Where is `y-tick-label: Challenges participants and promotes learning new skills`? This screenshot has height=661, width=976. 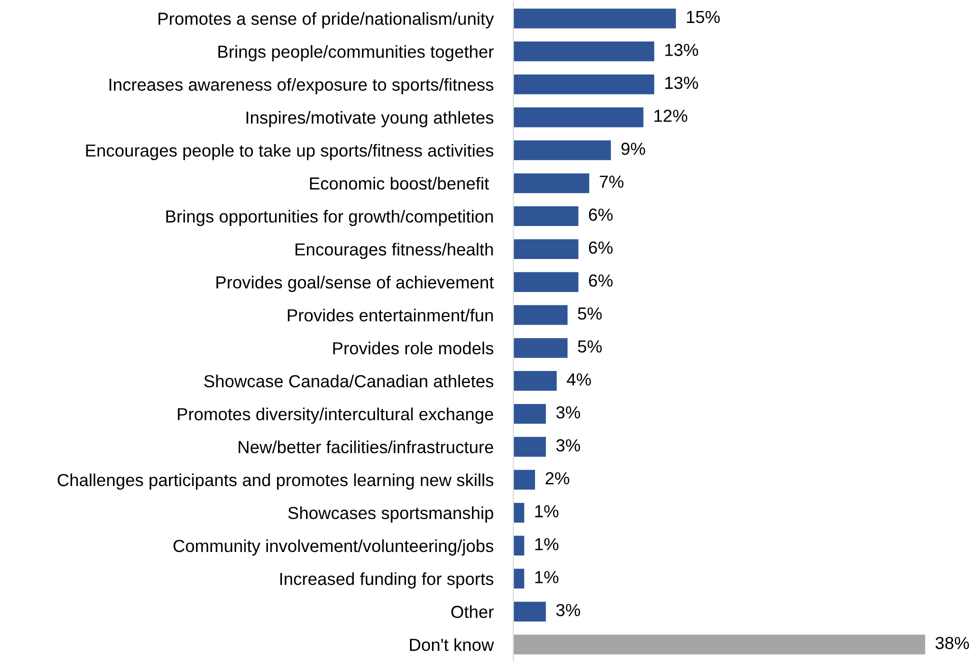
y-tick-label: Challenges participants and promotes learning new skills is located at coordinates (276, 481).